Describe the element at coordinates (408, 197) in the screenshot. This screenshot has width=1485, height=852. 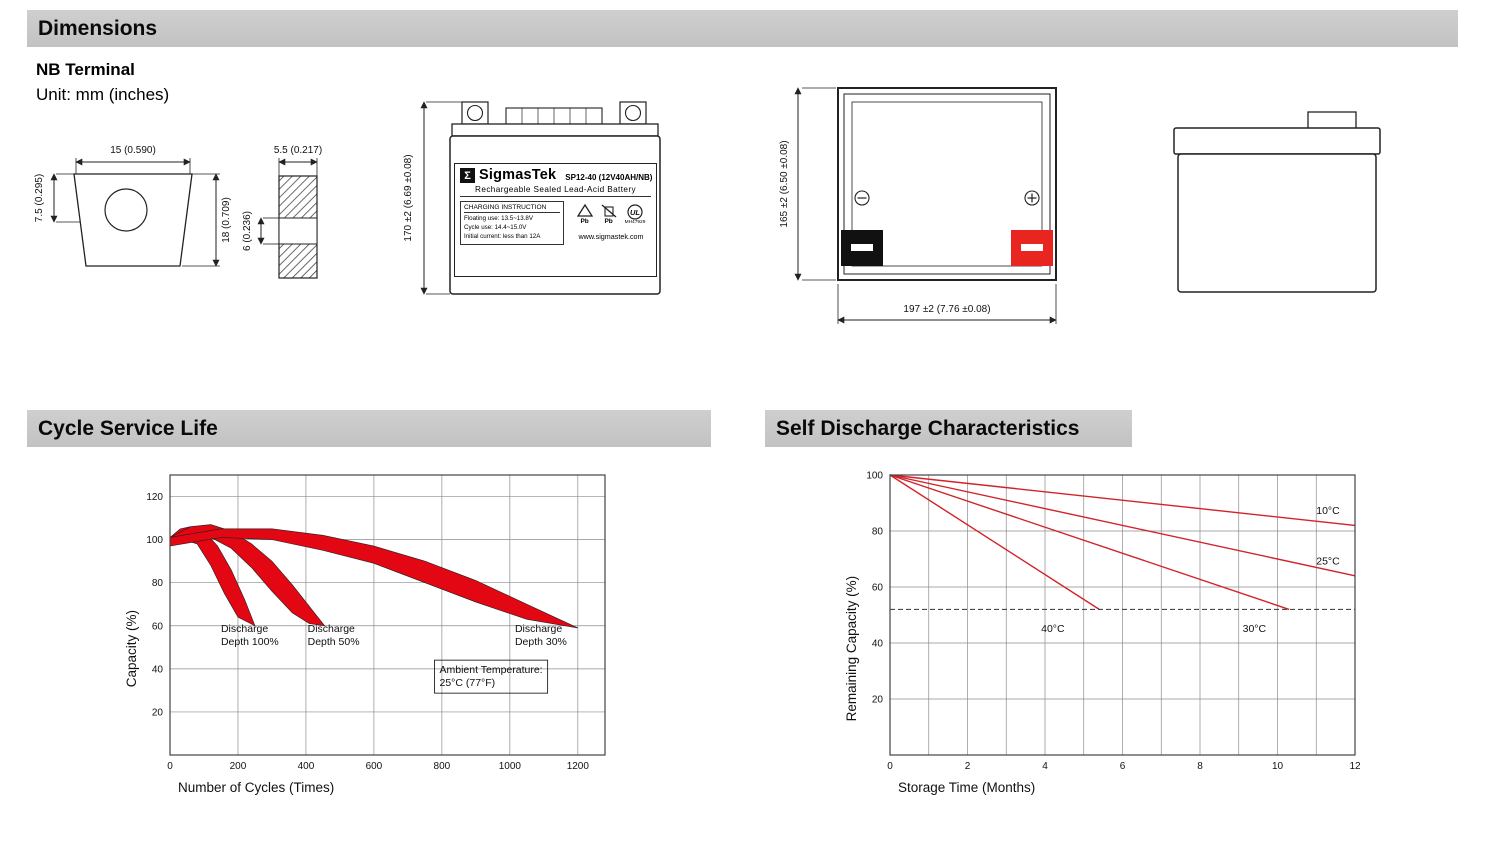
I see `front-height-dim: 170 ±2 (6.69 ±0.08)` at that location.